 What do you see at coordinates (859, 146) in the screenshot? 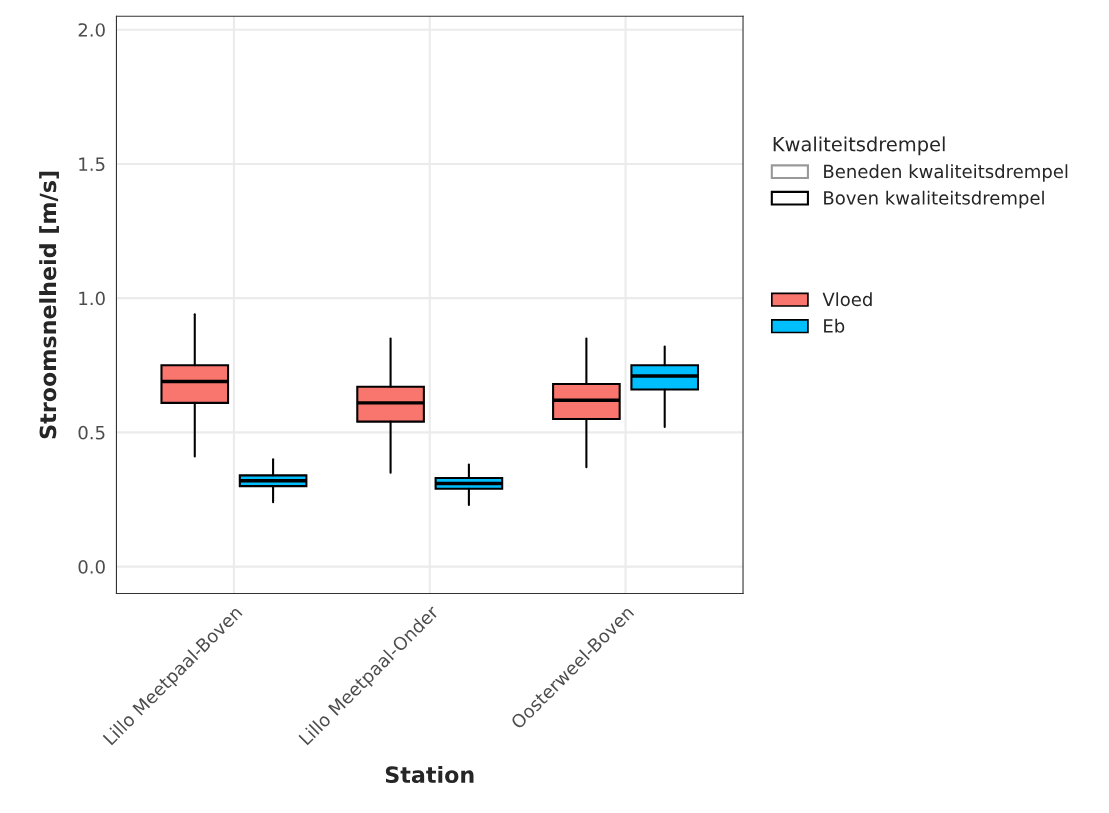
I see `legend-title: Kwaliteitsdrempel` at bounding box center [859, 146].